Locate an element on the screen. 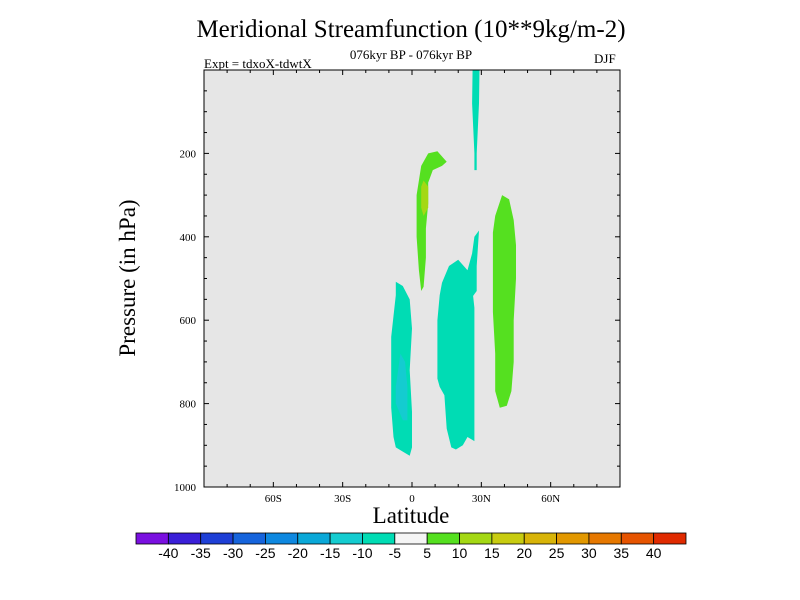 This screenshot has height=600, width=800. colorbar-label: -25 is located at coordinates (265, 553).